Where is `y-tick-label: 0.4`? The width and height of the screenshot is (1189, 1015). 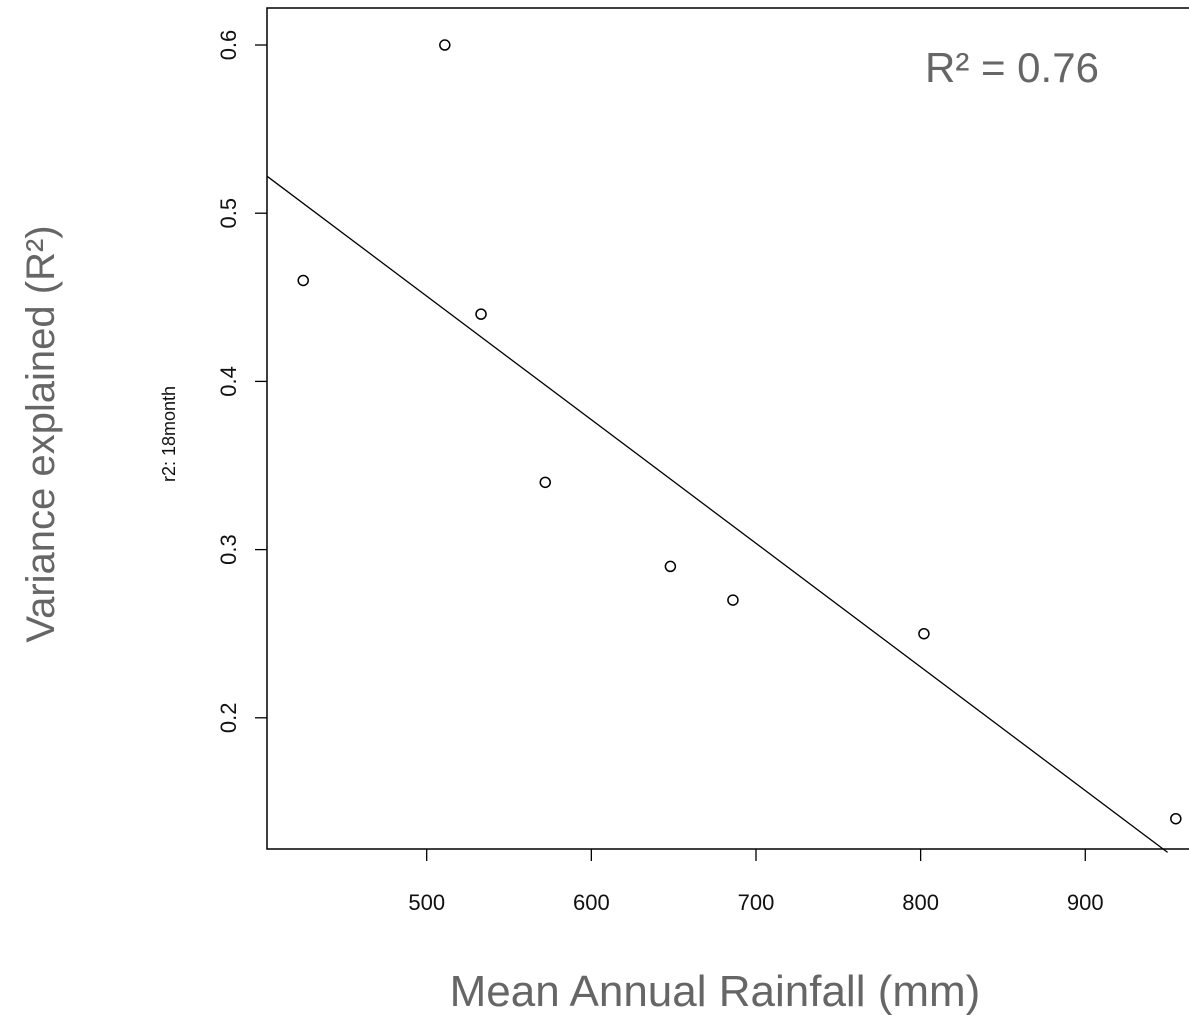
y-tick-label: 0.4 is located at coordinates (228, 381).